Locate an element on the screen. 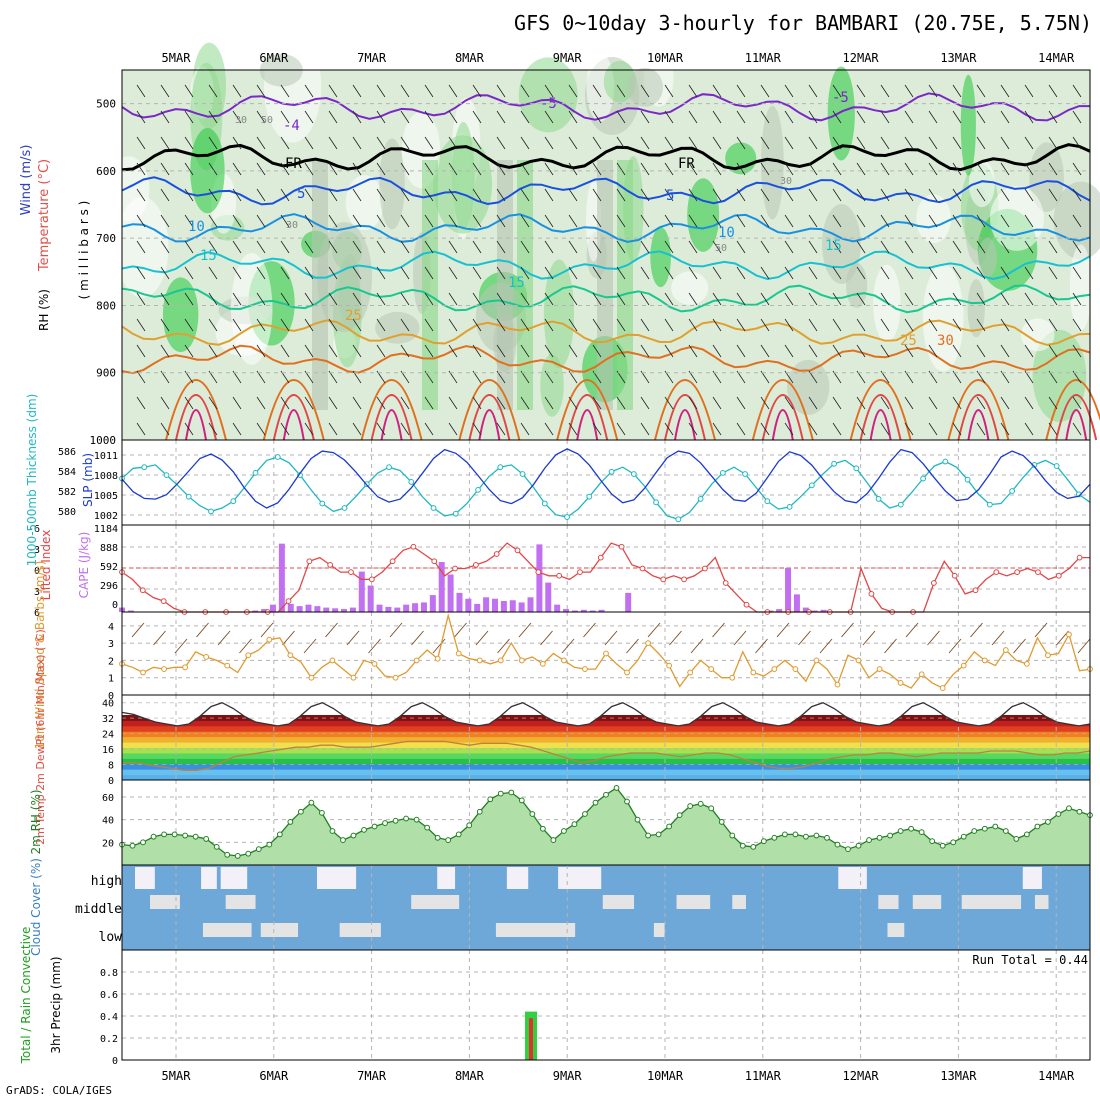 This screenshot has height=1100, width=1100. temp-tick-label: 32 is located at coordinates (108, 719).